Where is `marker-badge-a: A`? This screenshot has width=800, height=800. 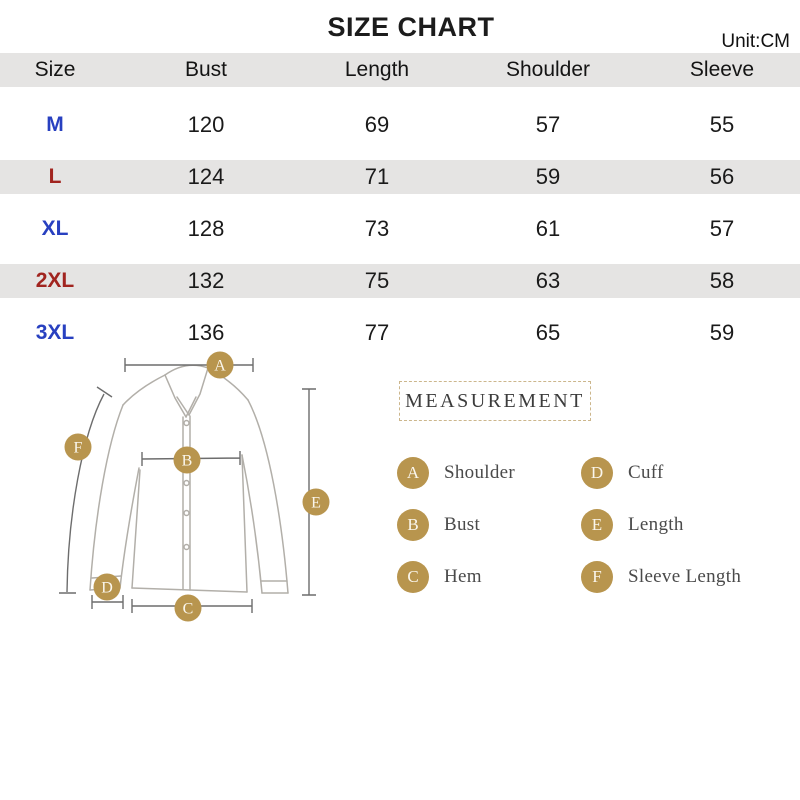
marker-badge-a: A is located at coordinates (220, 365).